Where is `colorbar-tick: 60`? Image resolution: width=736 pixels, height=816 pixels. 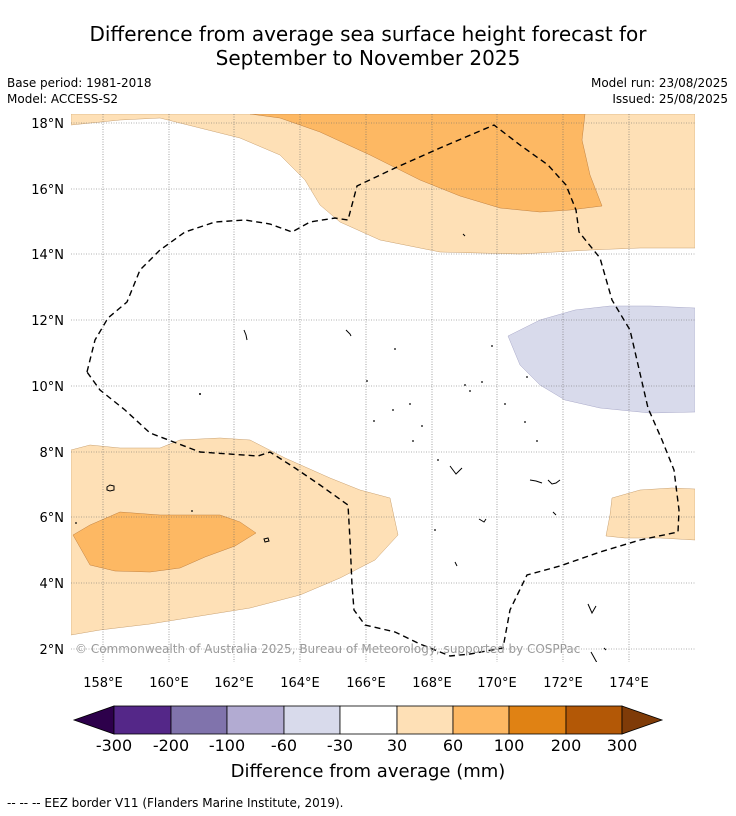 colorbar-tick: 60 is located at coordinates (453, 745).